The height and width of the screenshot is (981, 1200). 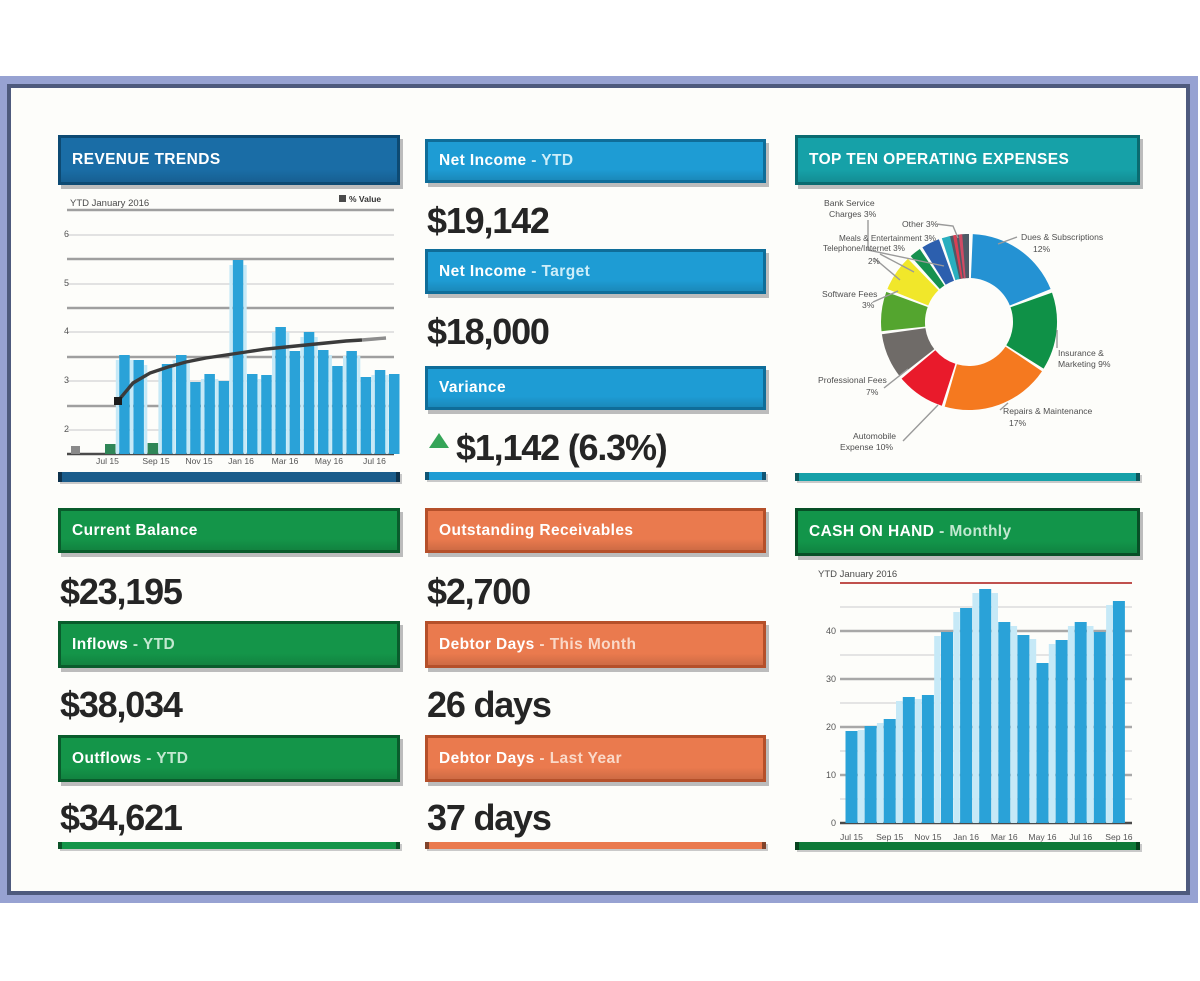 I want to click on svg-text: Sep 16, so click(x=1118, y=837).